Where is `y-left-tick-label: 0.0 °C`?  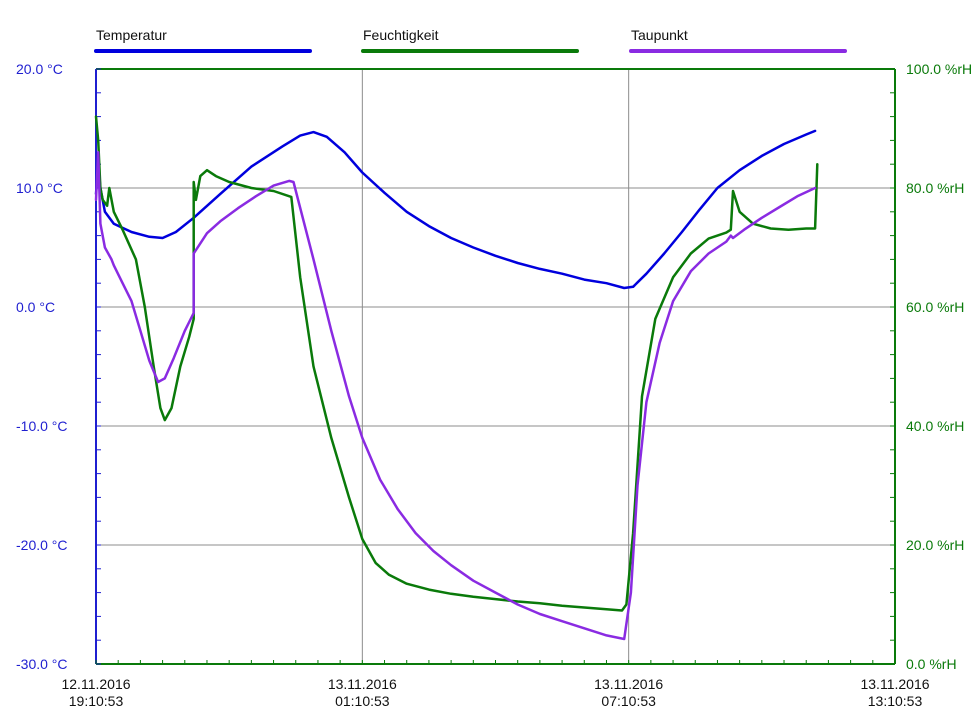 y-left-tick-label: 0.0 °C is located at coordinates (35, 307).